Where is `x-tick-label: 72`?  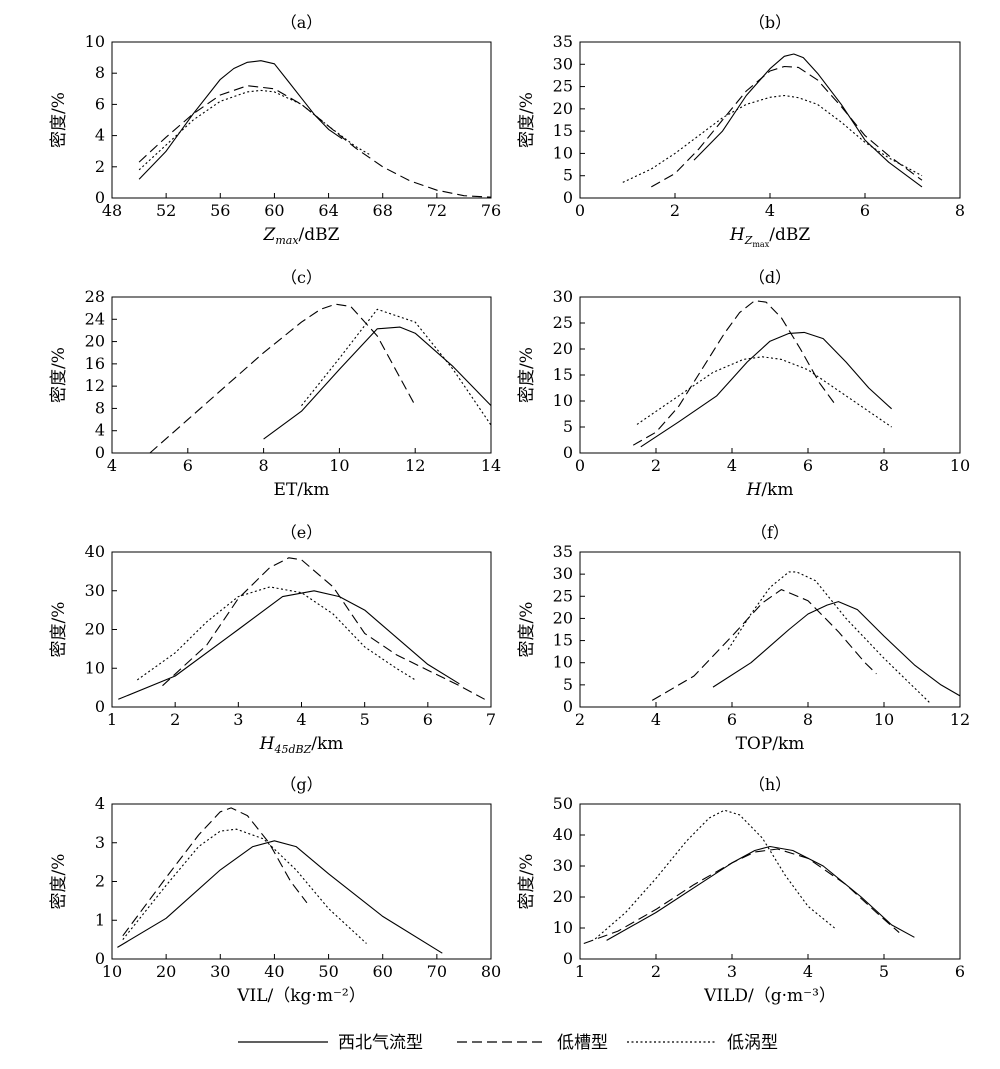 x-tick-label: 72 is located at coordinates (437, 210).